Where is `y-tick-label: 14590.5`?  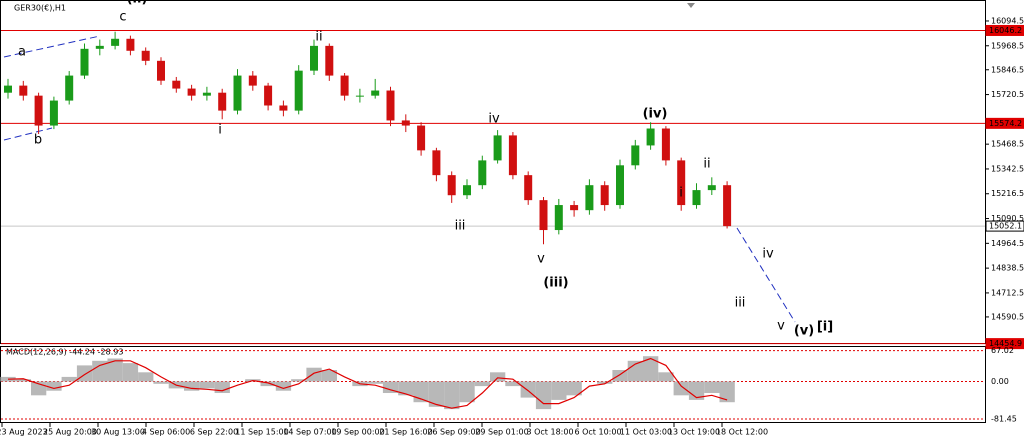 y-tick-label: 14590.5 is located at coordinates (1007, 316).